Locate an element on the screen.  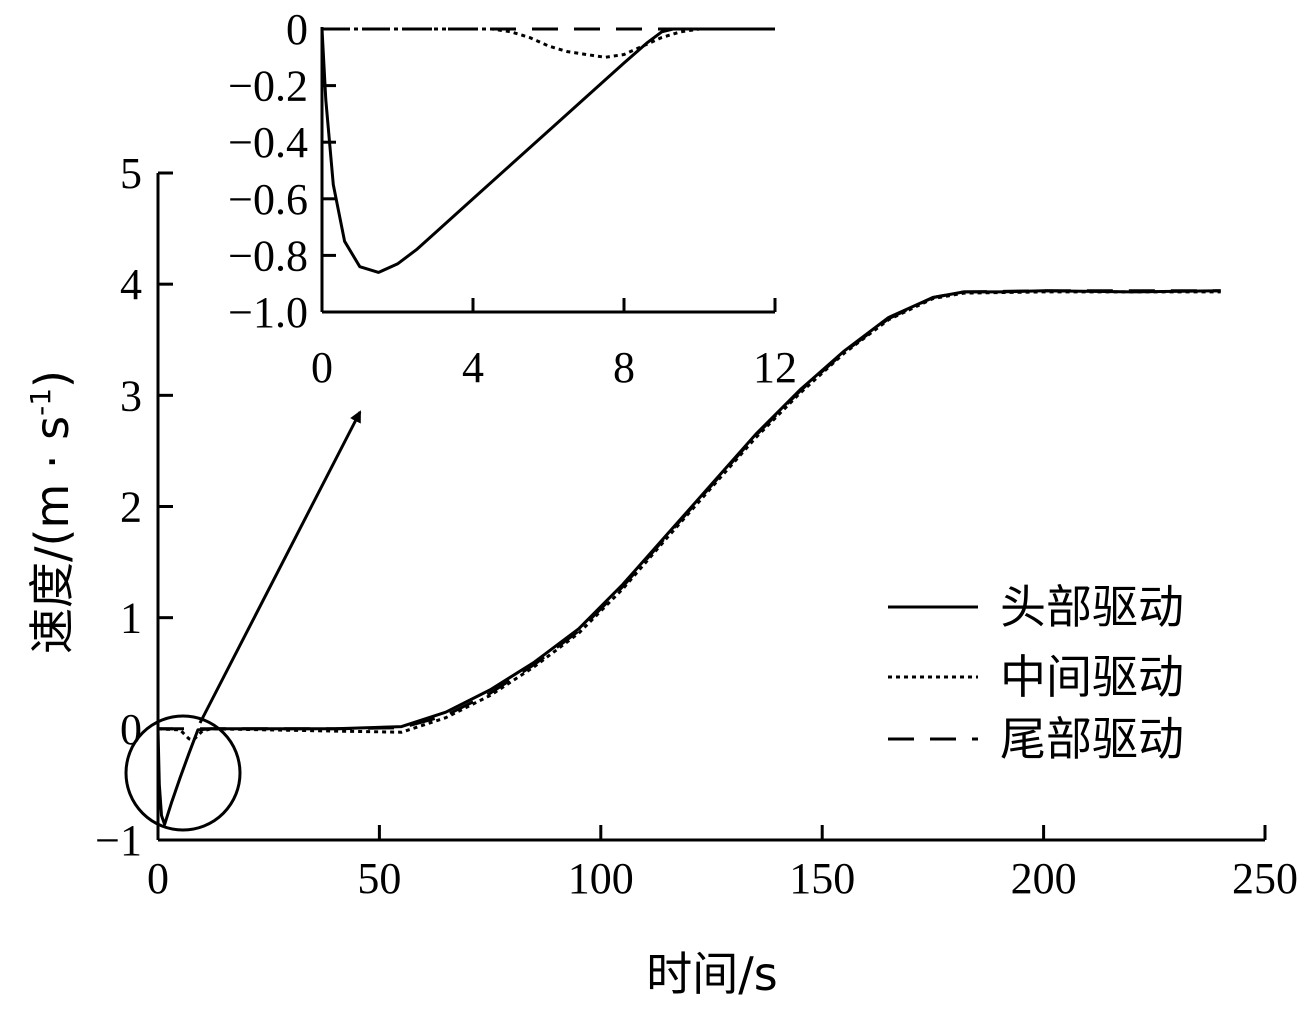
inset-x-tick-label: 12 is located at coordinates (775, 367).